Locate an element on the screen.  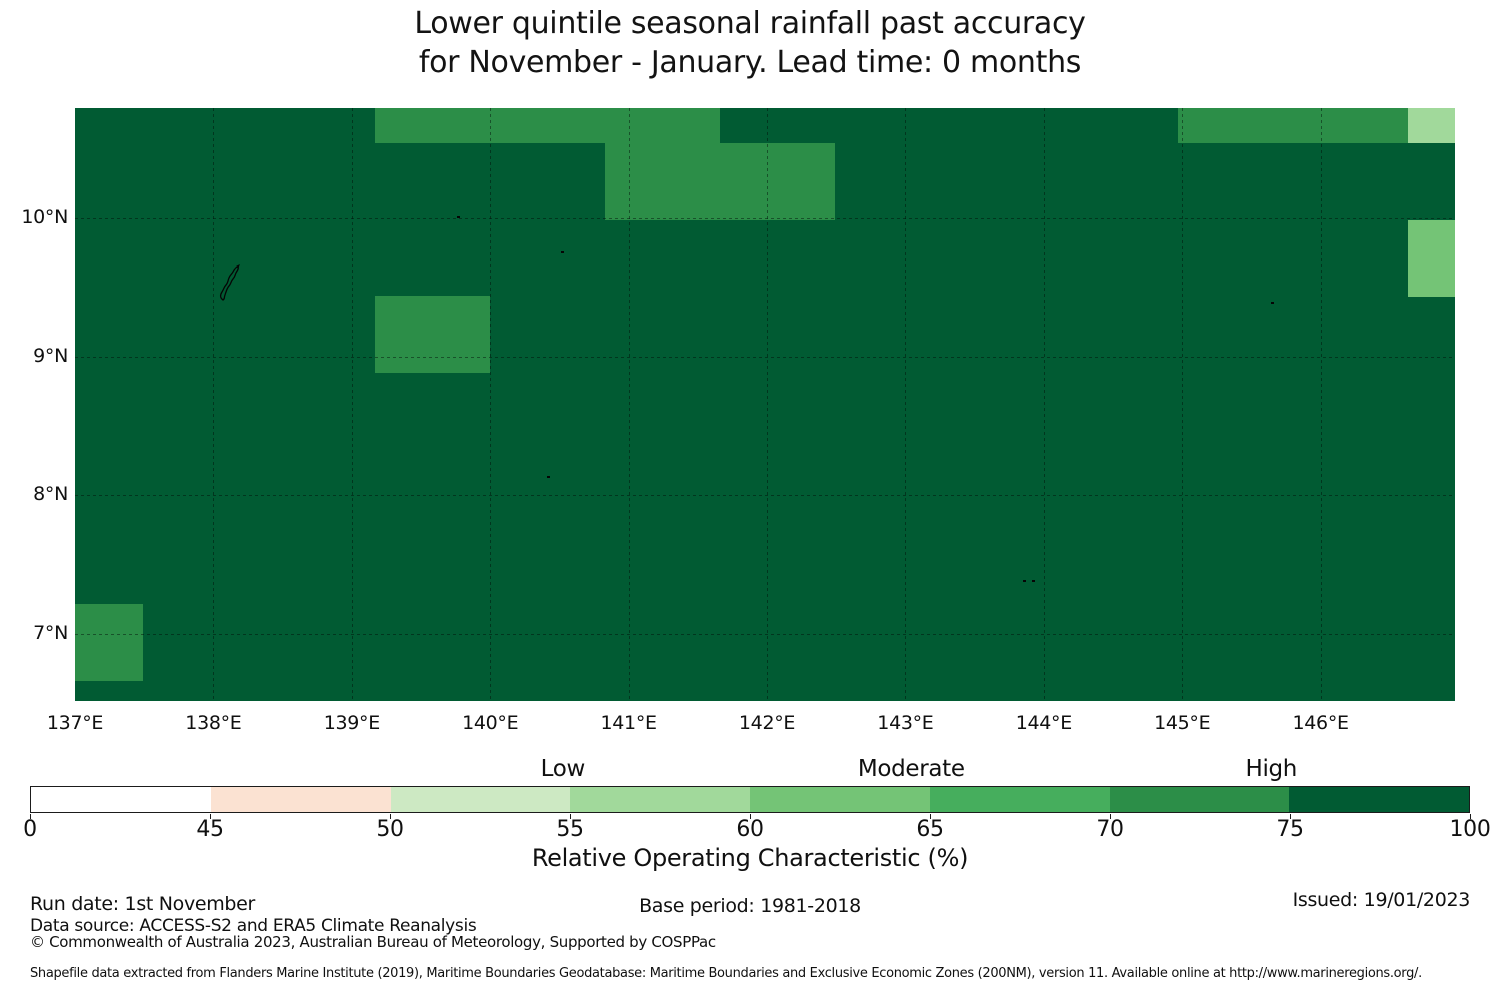
colorbar-tick-label: 0 is located at coordinates (30, 829).